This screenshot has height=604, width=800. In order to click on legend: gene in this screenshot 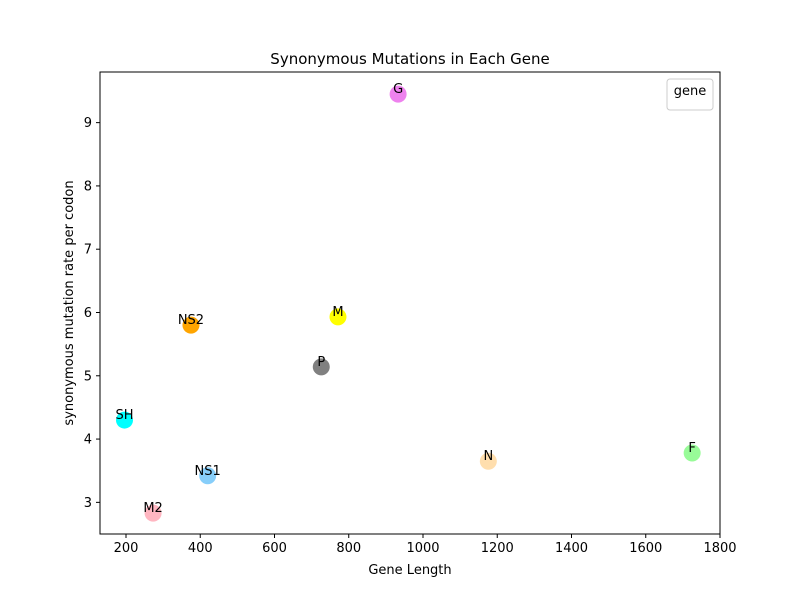, I will do `click(690, 94)`.